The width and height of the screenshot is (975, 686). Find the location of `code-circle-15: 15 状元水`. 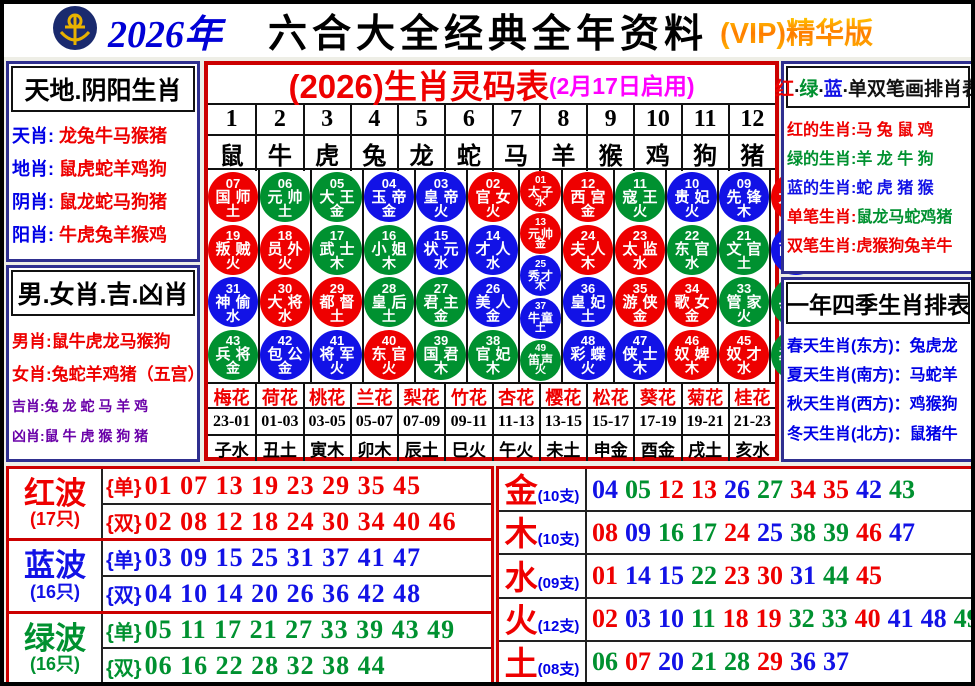

code-circle-15: 15 状元水 is located at coordinates (441, 249).